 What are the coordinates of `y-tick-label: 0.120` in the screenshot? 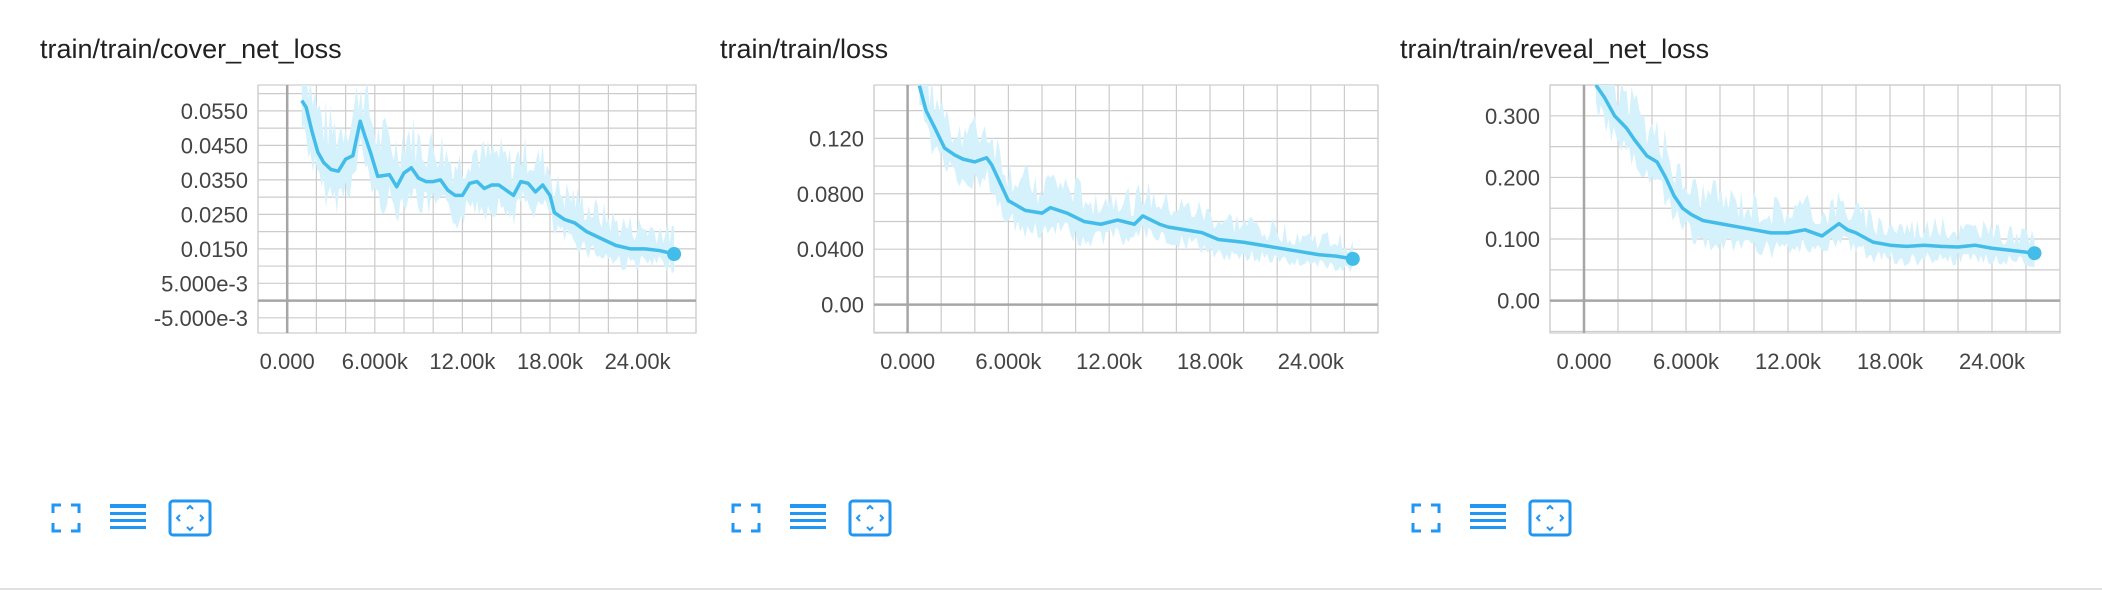 It's located at (836, 138).